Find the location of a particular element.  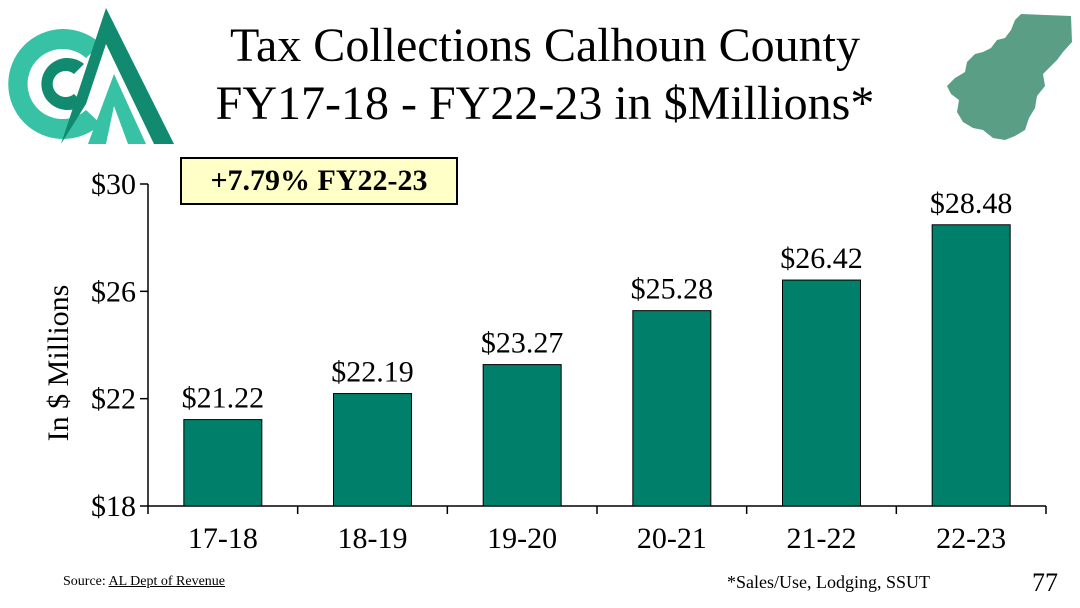

calhoun-logo-icon is located at coordinates (91, 76).